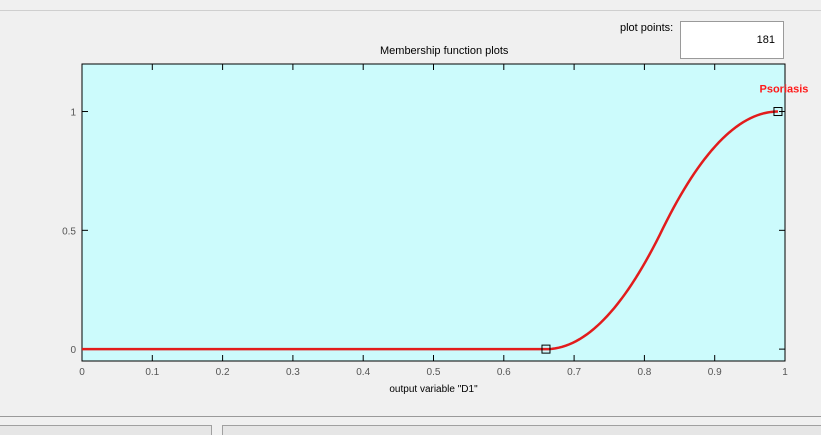 This screenshot has width=821, height=435. I want to click on y-tick-label: 1, so click(73, 113).